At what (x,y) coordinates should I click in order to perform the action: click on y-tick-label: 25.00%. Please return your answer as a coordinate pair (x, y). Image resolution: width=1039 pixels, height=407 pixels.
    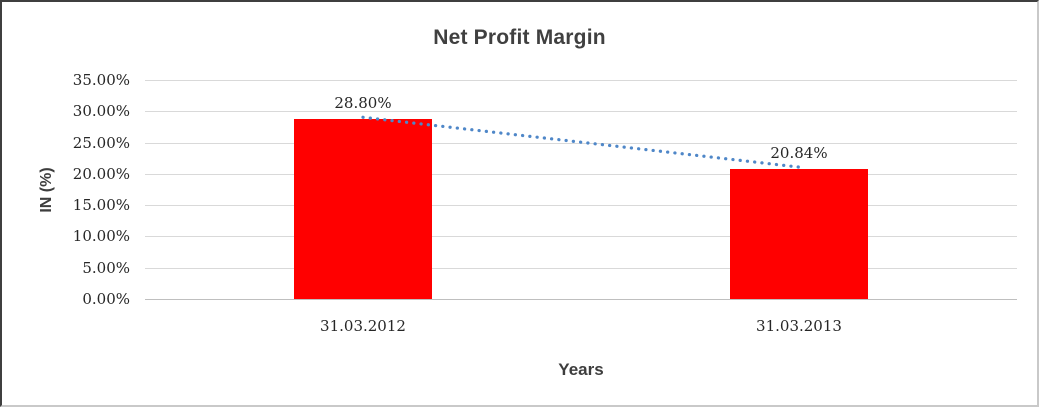
    Looking at the image, I should click on (101, 142).